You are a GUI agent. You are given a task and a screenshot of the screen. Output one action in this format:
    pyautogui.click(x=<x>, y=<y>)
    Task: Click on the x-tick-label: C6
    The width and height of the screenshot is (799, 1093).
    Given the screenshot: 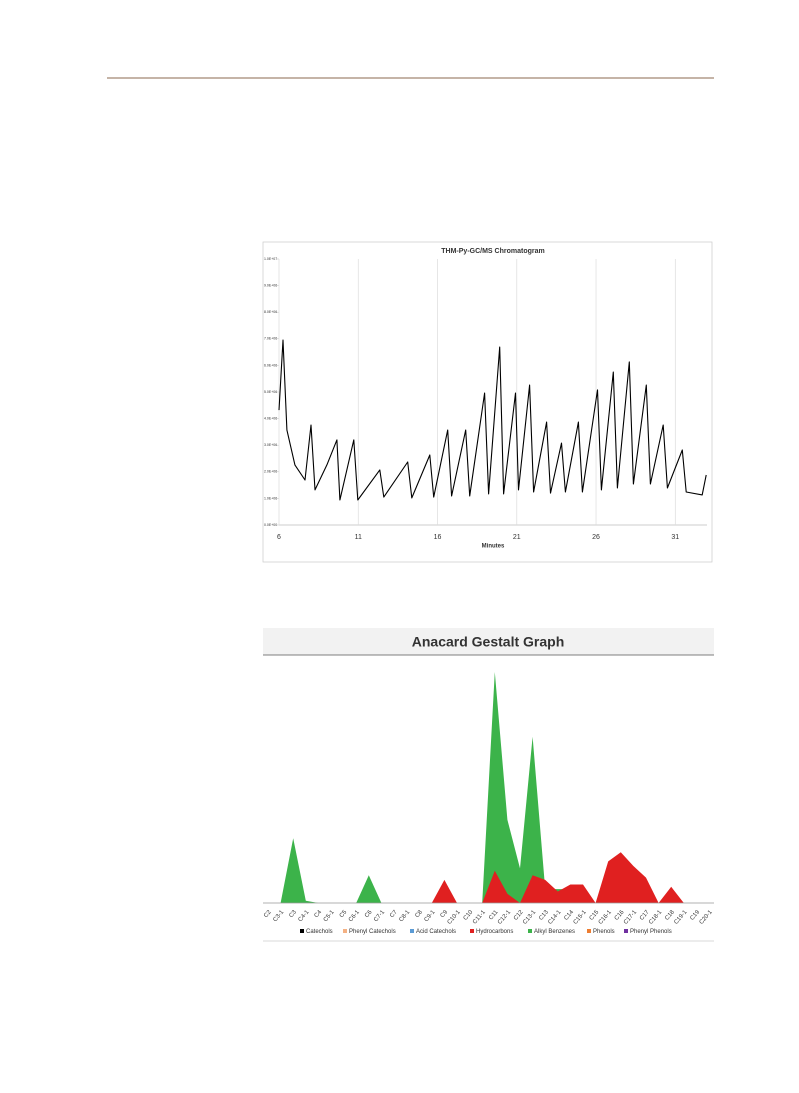 What is the action you would take?
    pyautogui.click(x=369, y=914)
    